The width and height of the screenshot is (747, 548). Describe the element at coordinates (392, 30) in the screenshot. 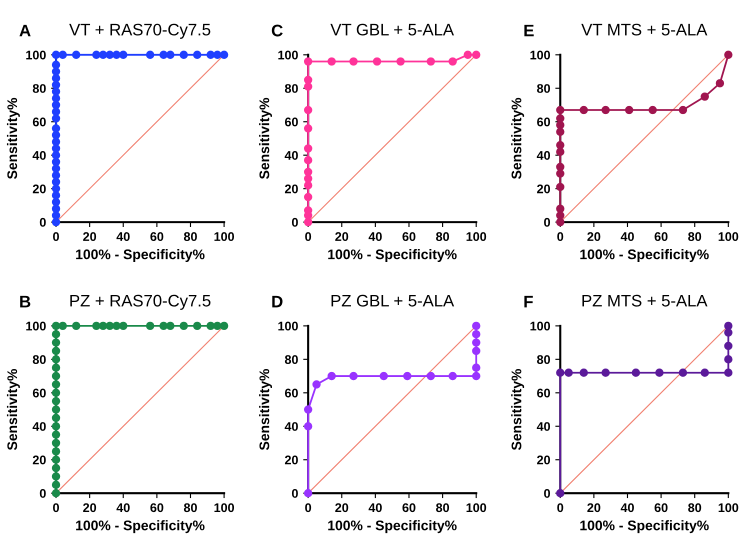

I see `chart-title: VT GBL + 5-ALA` at that location.